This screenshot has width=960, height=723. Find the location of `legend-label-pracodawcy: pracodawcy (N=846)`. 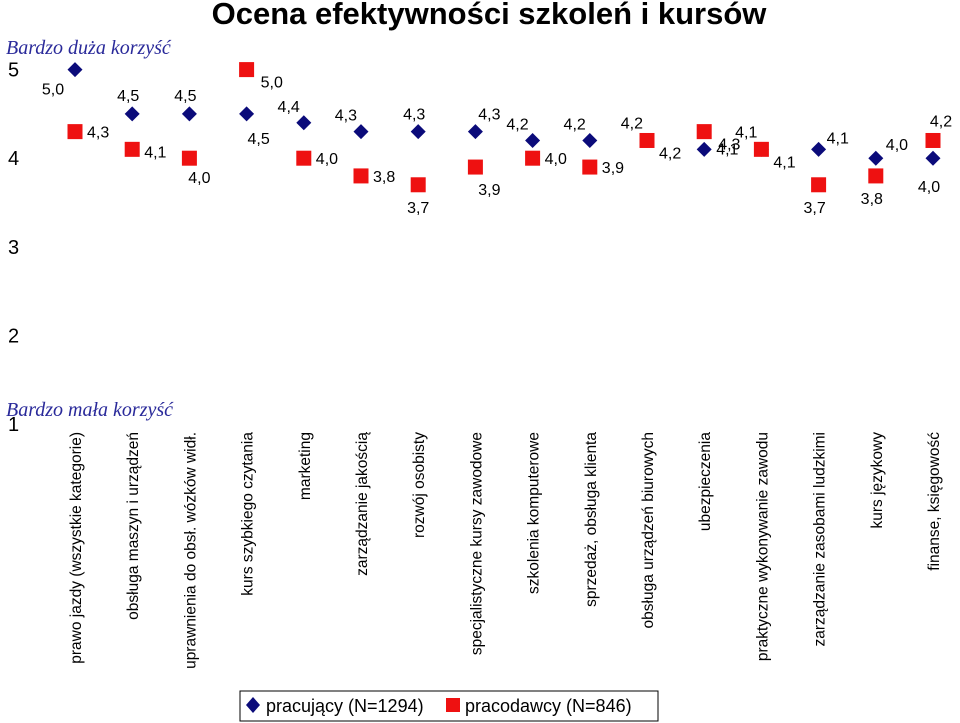

legend-label-pracodawcy: pracodawcy (N=846) is located at coordinates (548, 706).